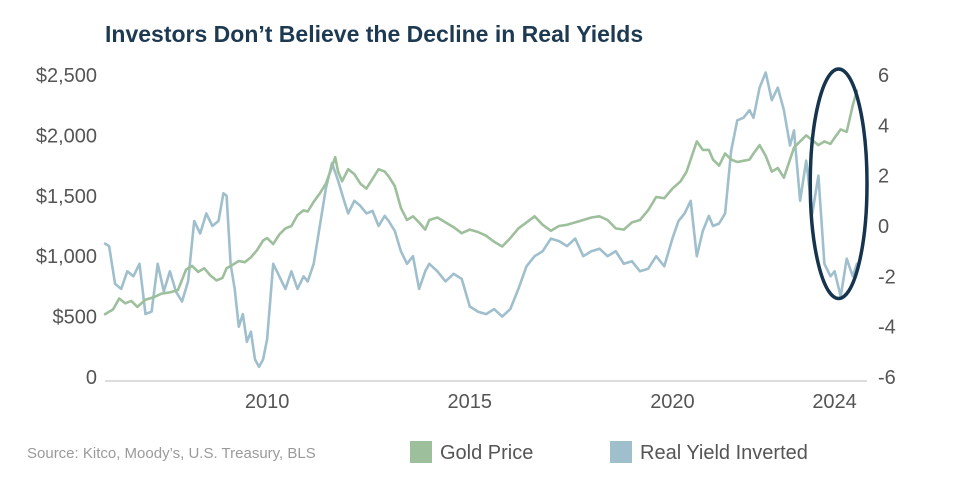 The height and width of the screenshot is (501, 963). I want to click on x-tick-label: 2024, so click(834, 402).